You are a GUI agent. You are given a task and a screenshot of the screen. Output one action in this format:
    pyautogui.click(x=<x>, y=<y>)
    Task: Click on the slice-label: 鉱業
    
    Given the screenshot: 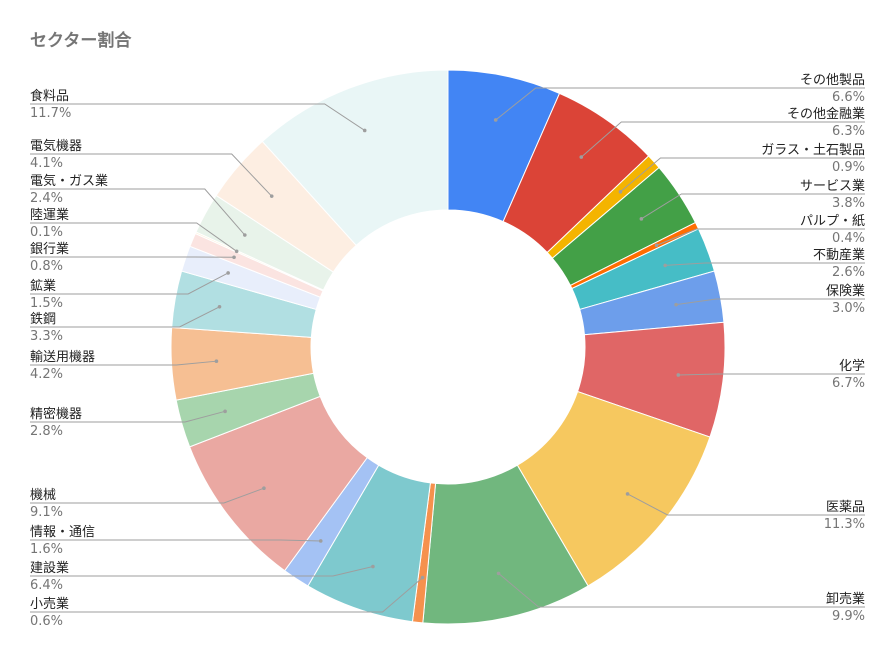 What is the action you would take?
    pyautogui.click(x=43, y=286)
    